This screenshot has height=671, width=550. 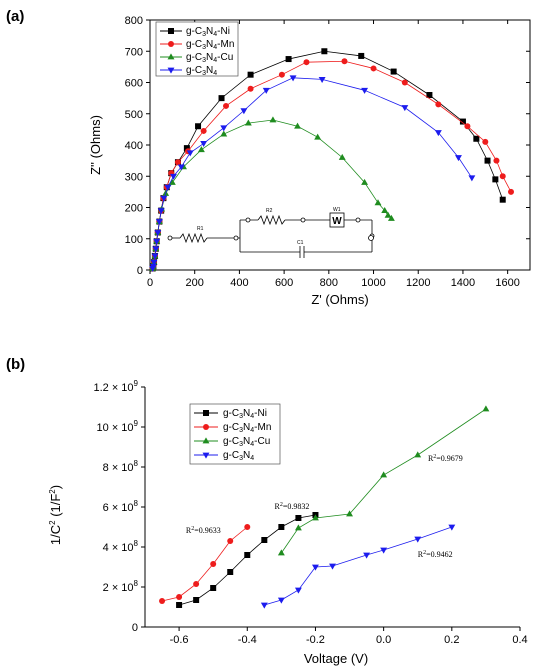 What do you see at coordinates (215, 73) in the screenshot?
I see `plot-a-legend-label-3-part-3: 4` at bounding box center [215, 73].